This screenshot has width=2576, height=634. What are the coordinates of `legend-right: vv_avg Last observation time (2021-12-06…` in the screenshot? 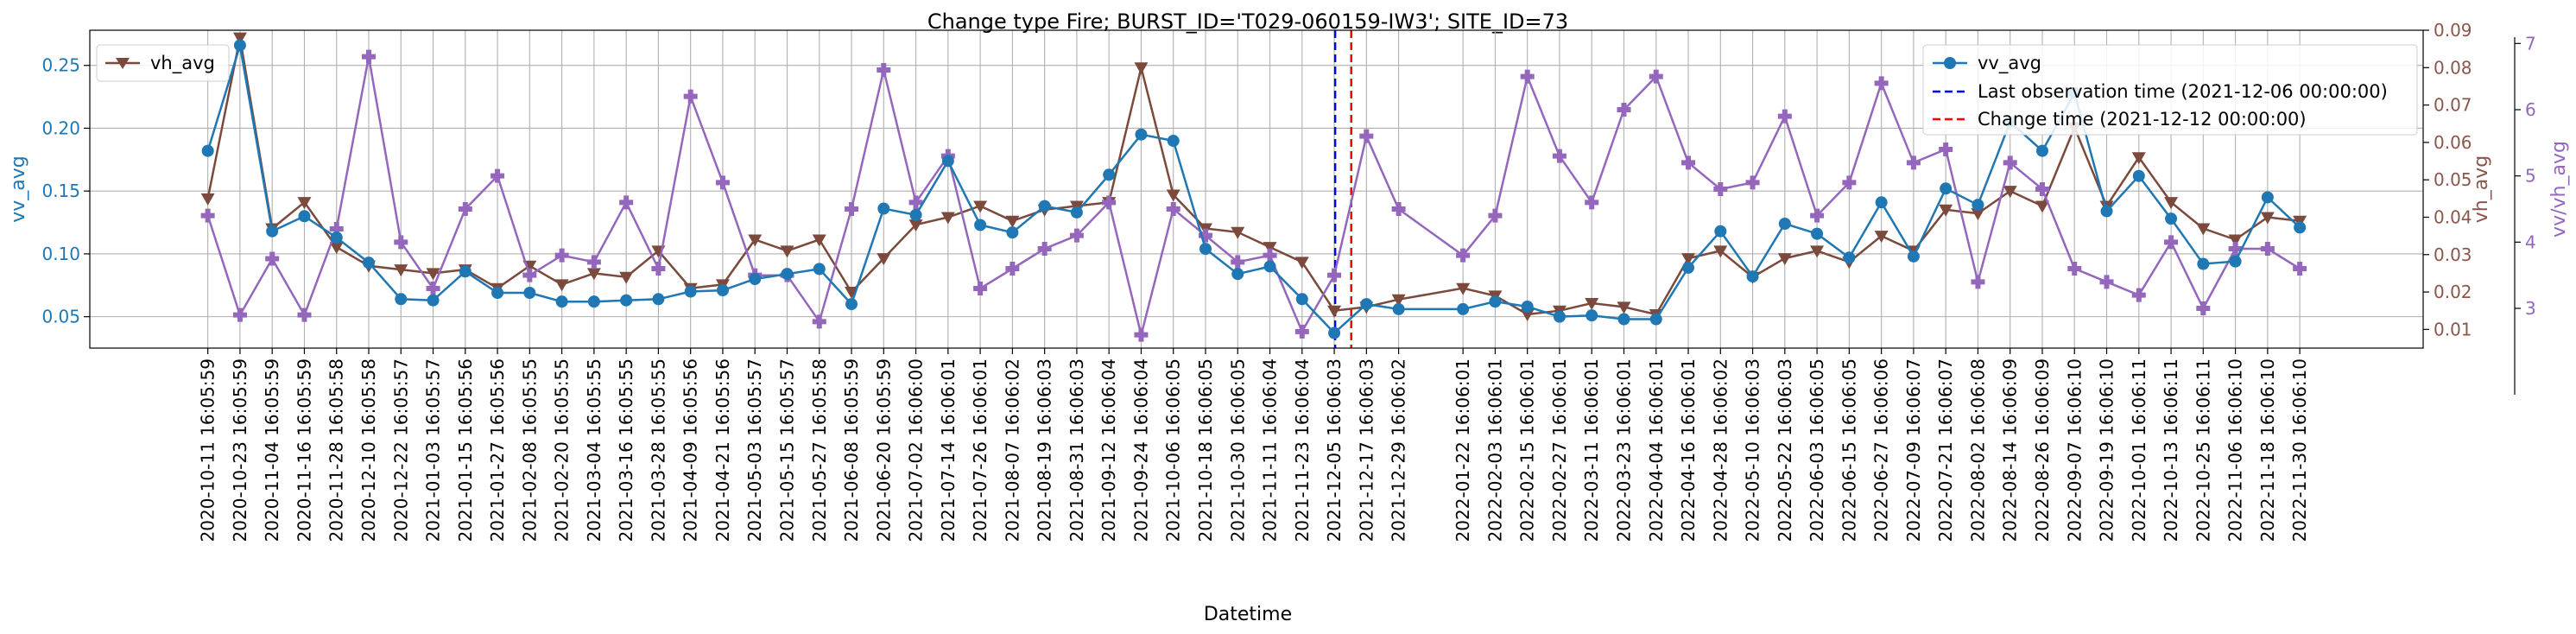 It's located at (2170, 90).